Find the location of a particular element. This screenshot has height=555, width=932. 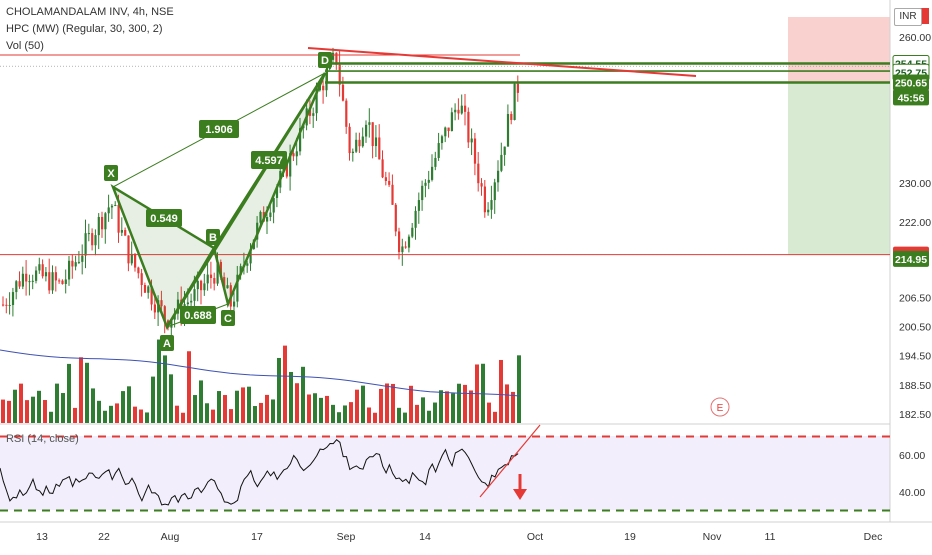

rsi-band is located at coordinates (445, 473).